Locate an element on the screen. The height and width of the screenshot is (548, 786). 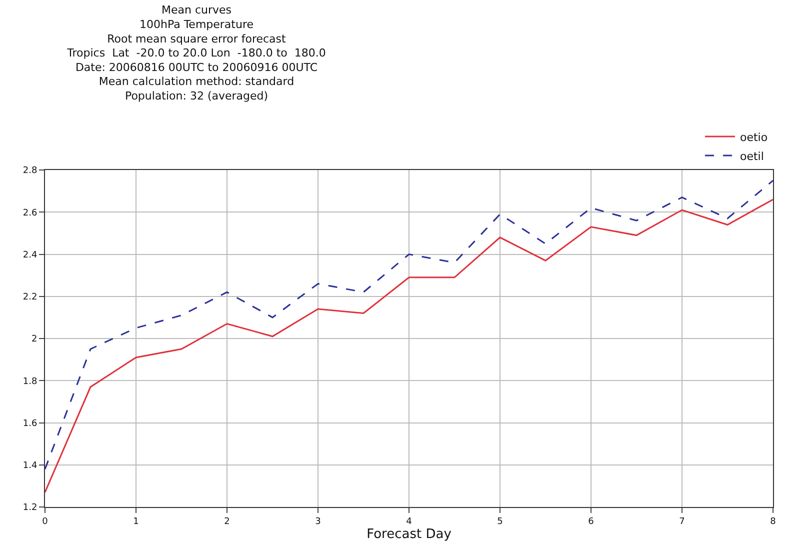
y-tick-label: 1.6 is located at coordinates (30, 423).